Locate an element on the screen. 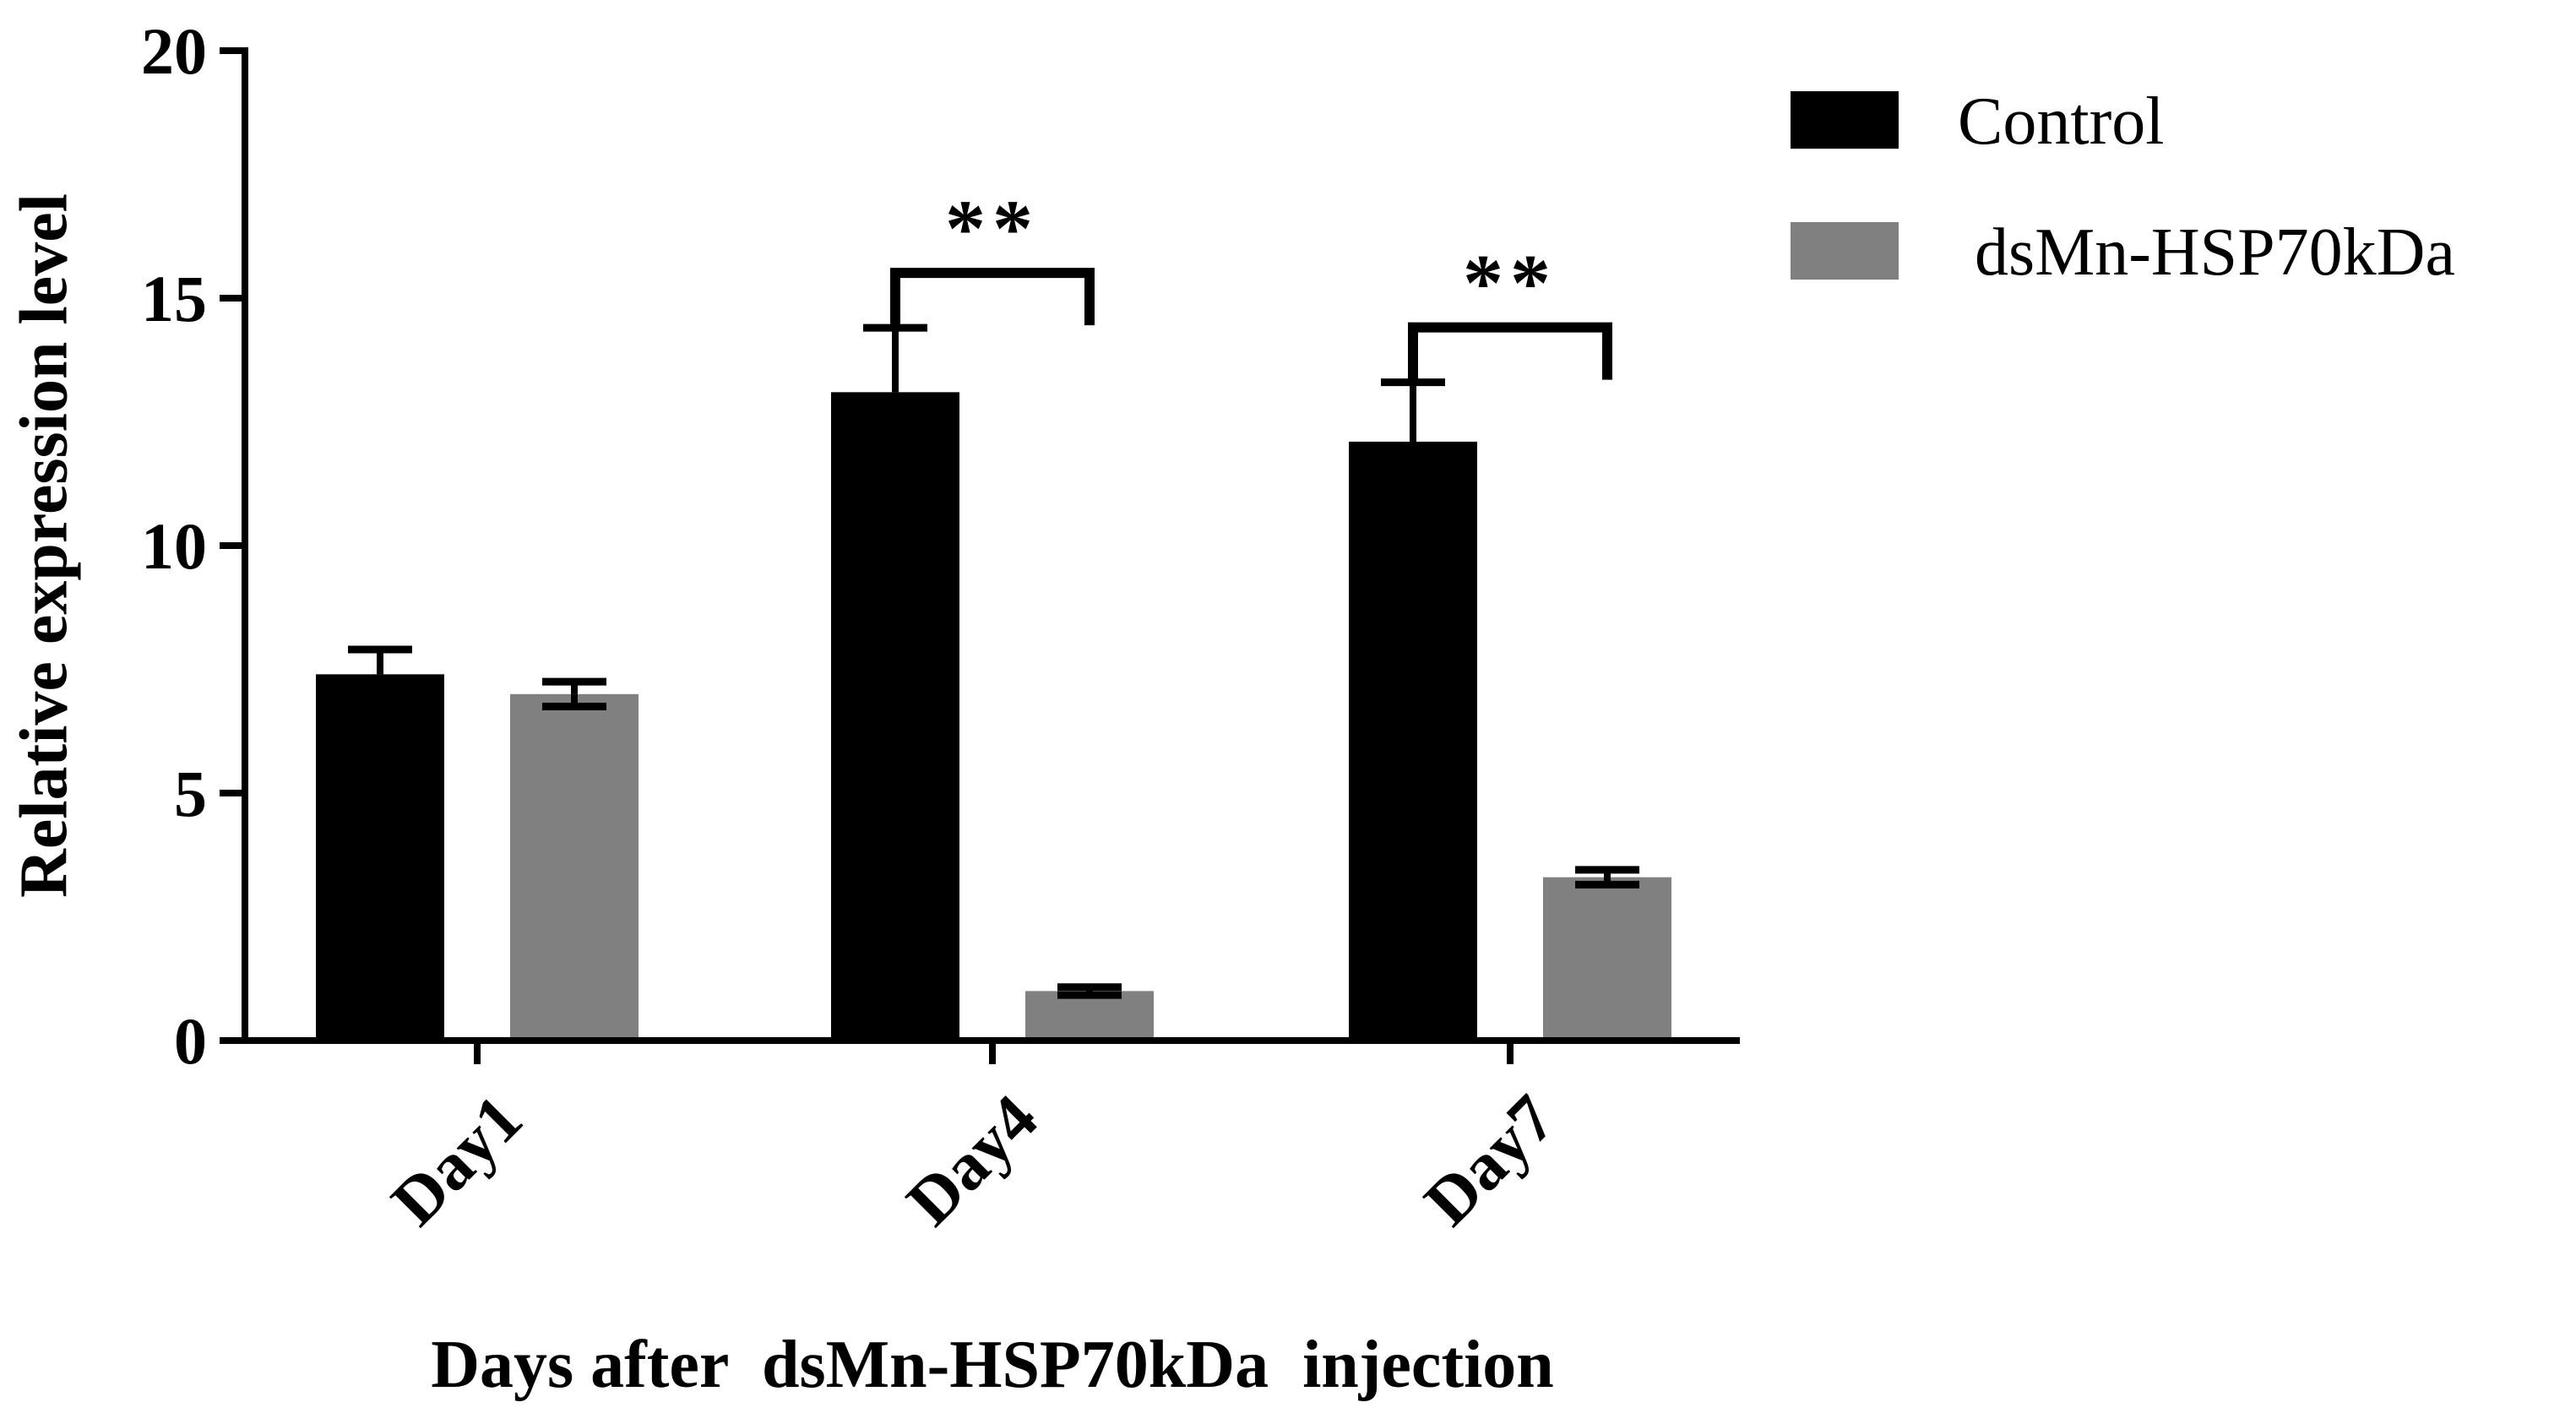 This screenshot has width=2576, height=1424. legend-label-control: Control is located at coordinates (2061, 121).